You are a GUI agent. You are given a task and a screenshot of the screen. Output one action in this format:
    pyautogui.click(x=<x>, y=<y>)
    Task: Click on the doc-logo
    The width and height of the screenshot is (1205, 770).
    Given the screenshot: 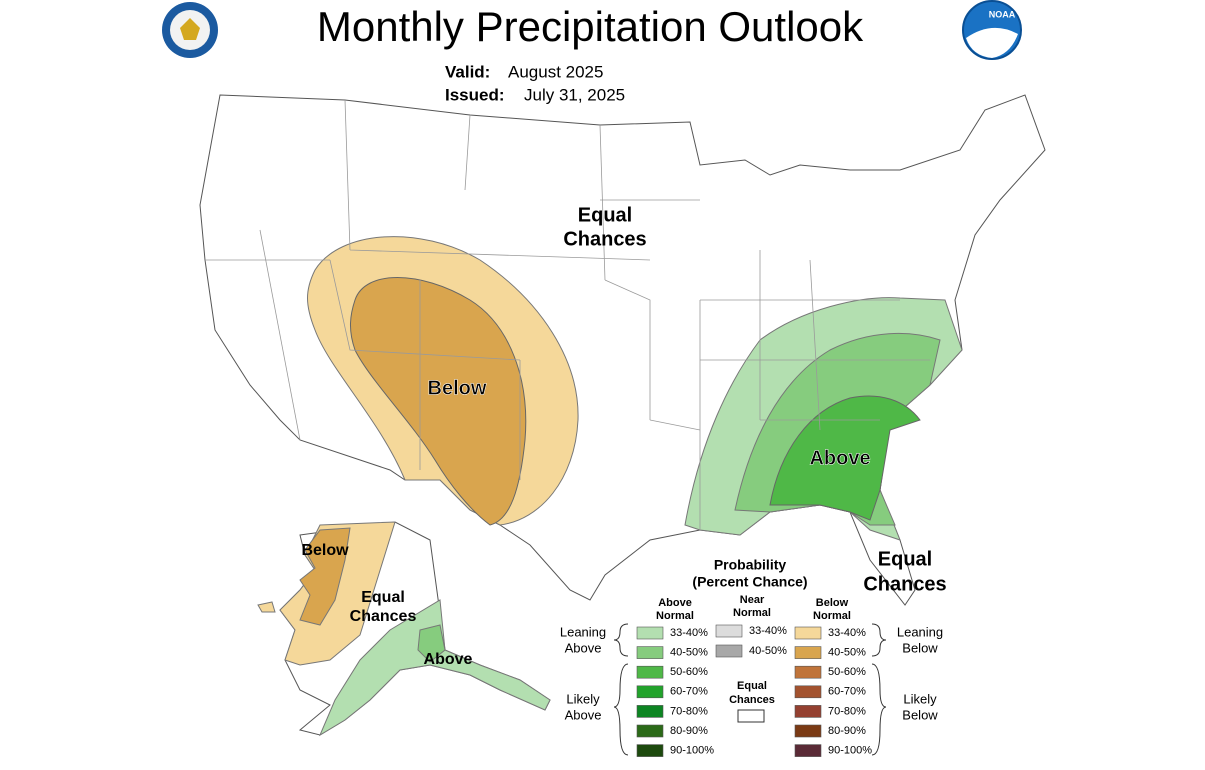 What is the action you would take?
    pyautogui.click(x=190, y=30)
    